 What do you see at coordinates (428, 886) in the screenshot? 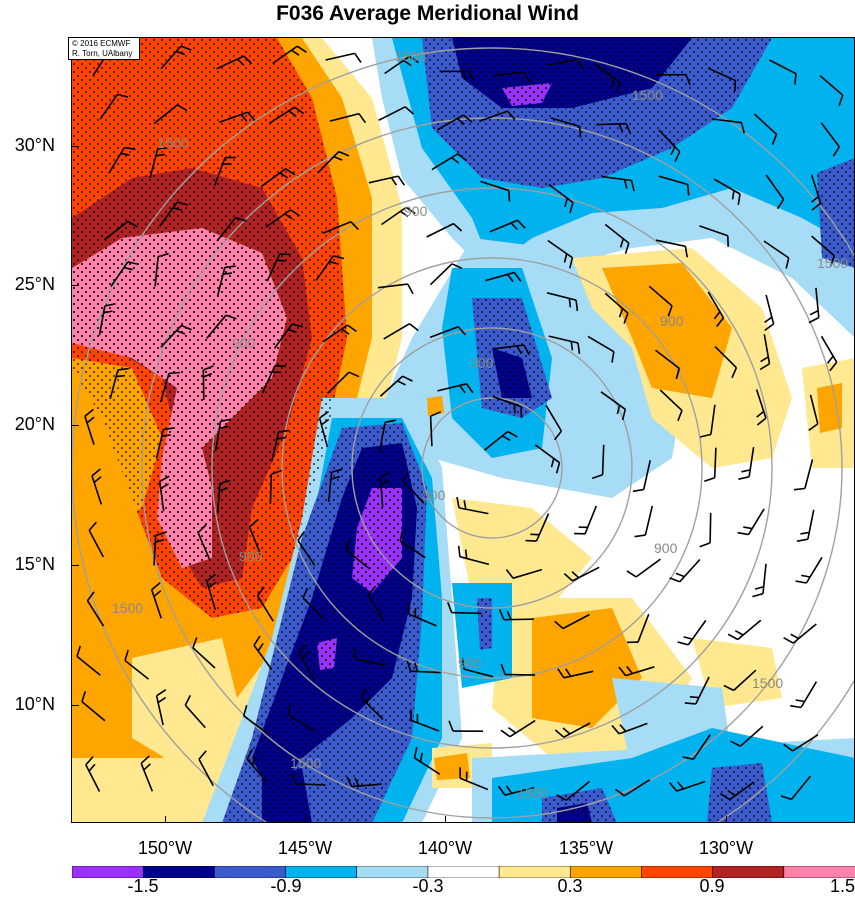
I see `colorbar-label-neg0.3: -0.3` at bounding box center [428, 886].